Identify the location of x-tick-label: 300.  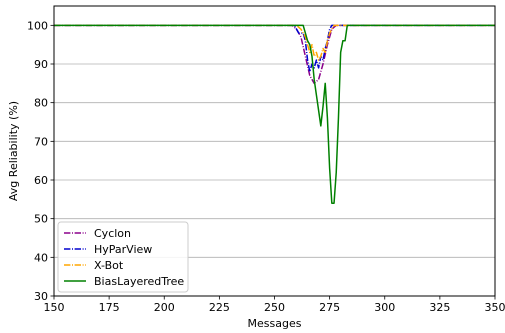
(384, 307).